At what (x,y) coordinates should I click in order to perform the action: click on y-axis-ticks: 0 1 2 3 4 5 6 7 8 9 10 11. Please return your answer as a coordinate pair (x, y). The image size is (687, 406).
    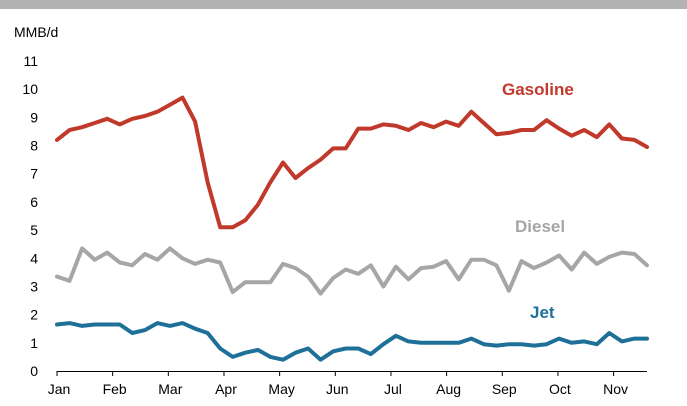
    Looking at the image, I should click on (30, 216).